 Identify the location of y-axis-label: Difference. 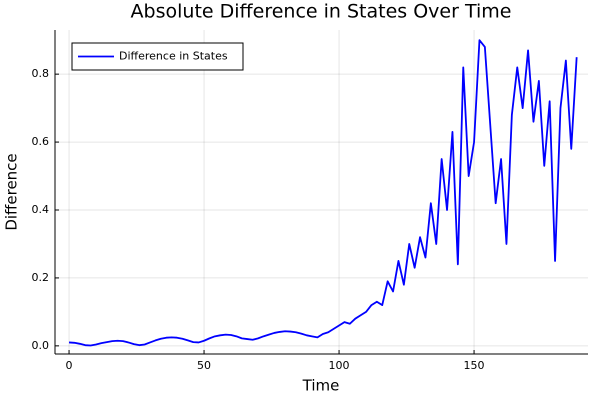
(12, 191).